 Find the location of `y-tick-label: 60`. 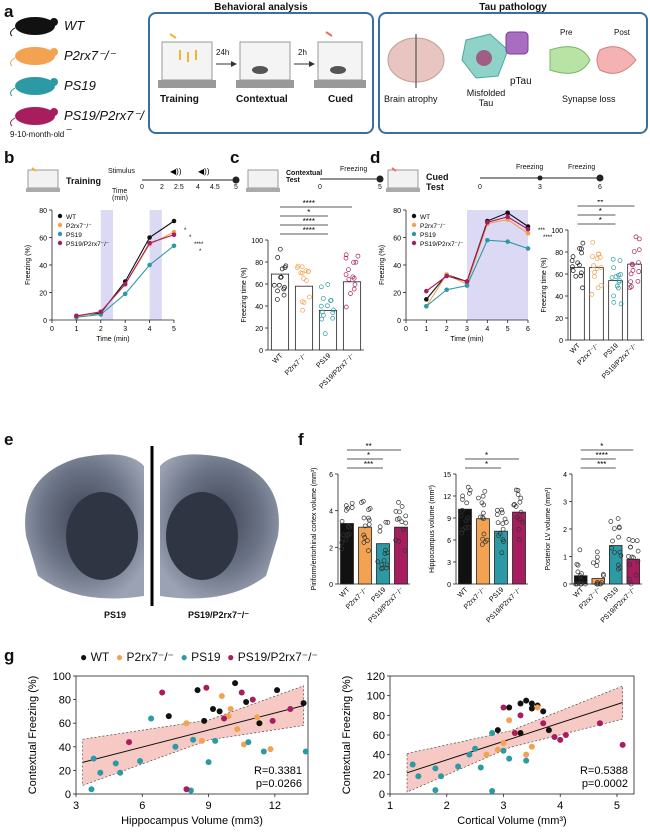

y-tick-label: 60 is located at coordinates (379, 736).